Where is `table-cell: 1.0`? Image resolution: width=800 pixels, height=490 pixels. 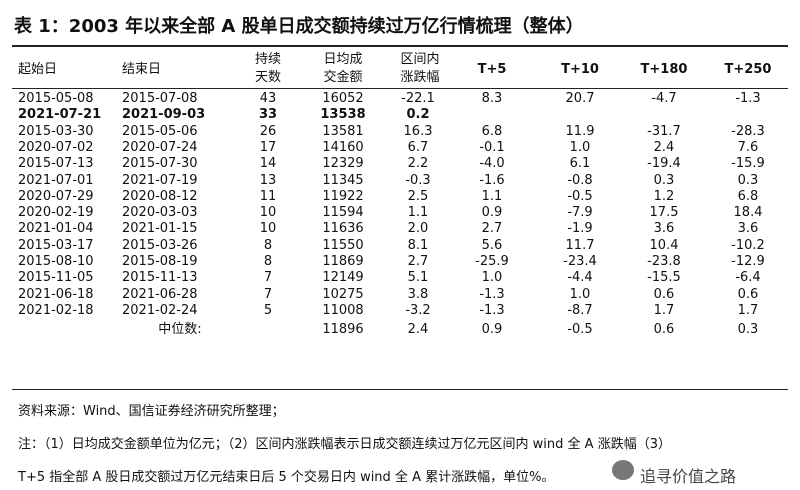 table-cell: 1.0 is located at coordinates (580, 294).